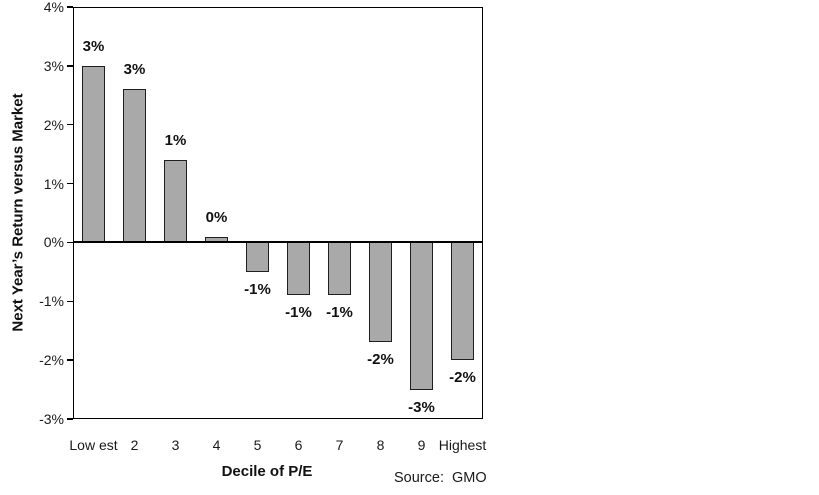 The width and height of the screenshot is (819, 495). Describe the element at coordinates (278, 242) in the screenshot. I see `zero-axis-line` at that location.